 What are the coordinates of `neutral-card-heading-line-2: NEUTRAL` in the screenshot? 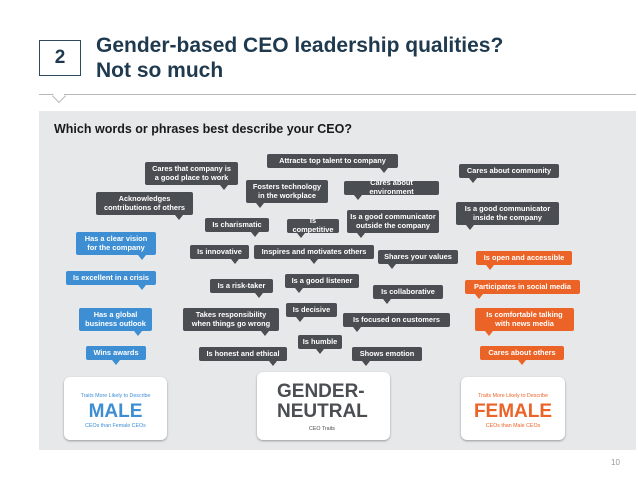 It's located at (322, 411).